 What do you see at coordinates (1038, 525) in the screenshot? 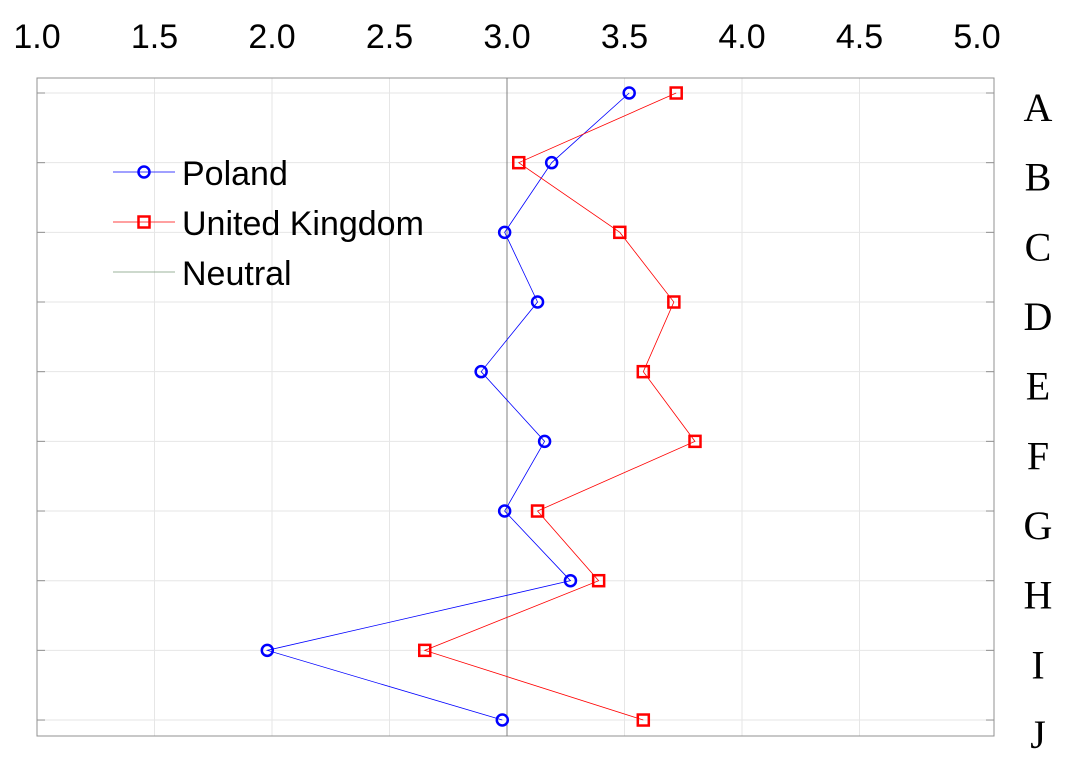
I see `category-label-g: G` at bounding box center [1038, 525].